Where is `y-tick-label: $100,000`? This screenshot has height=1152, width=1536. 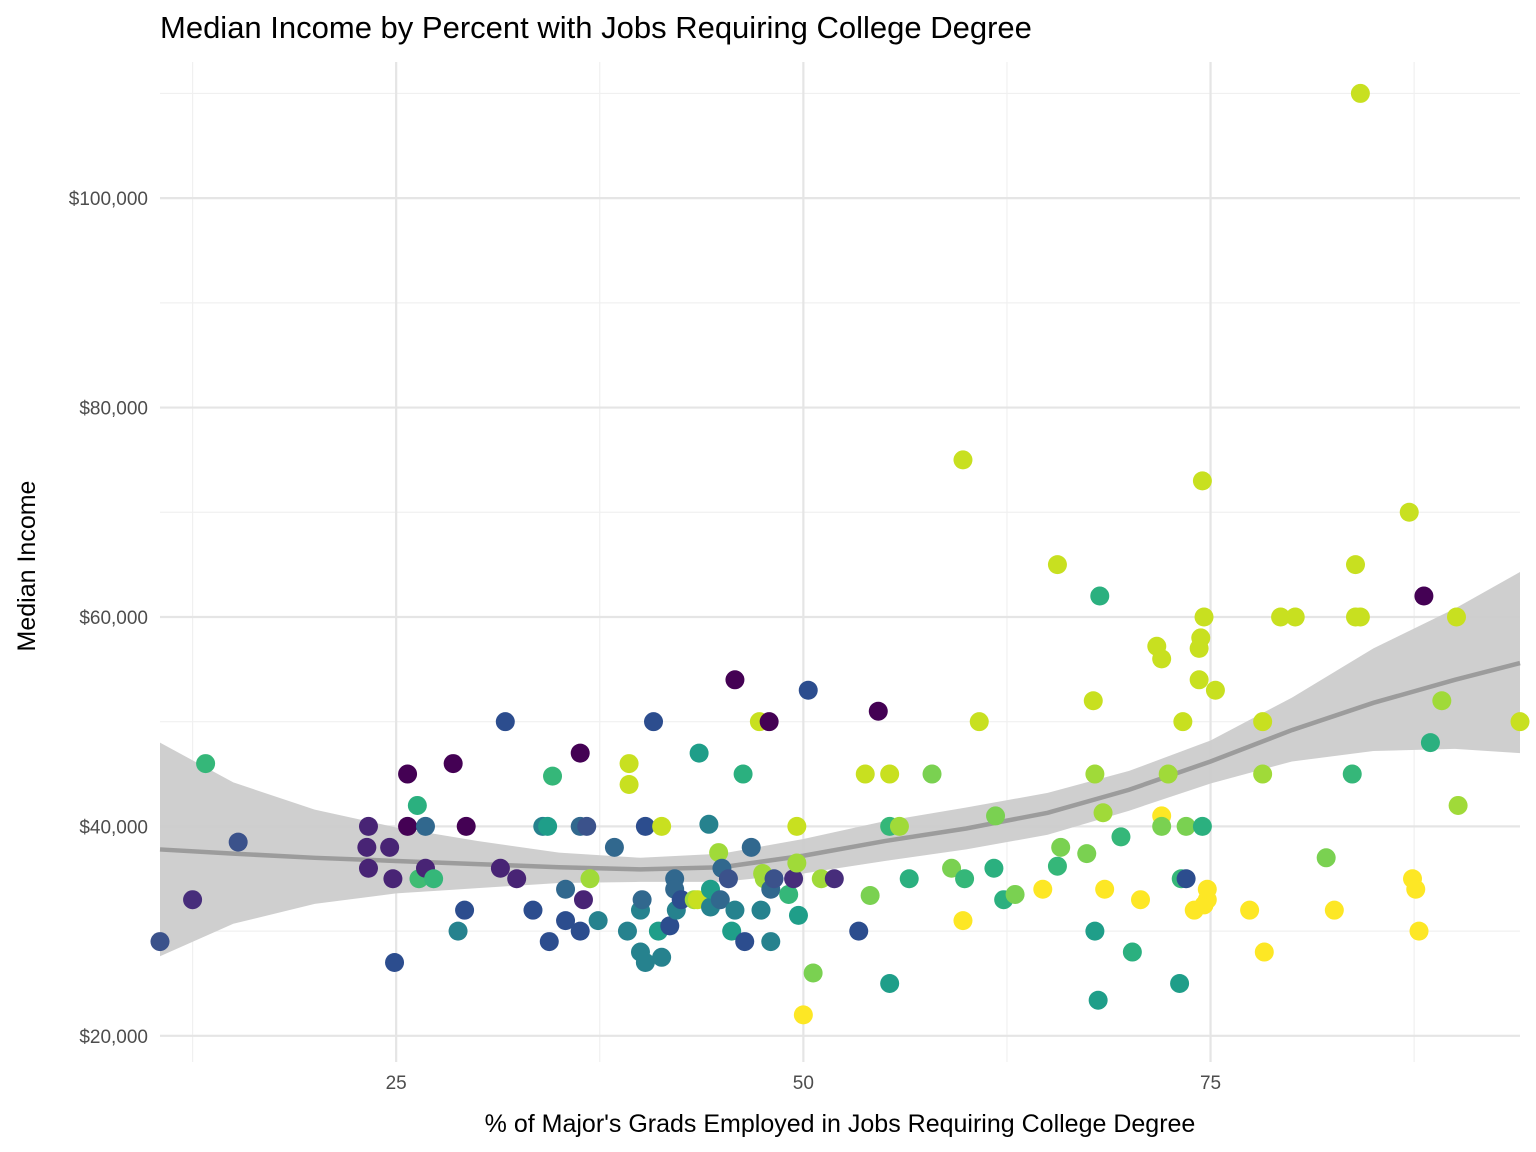 y-tick-label: $100,000 is located at coordinates (108, 199).